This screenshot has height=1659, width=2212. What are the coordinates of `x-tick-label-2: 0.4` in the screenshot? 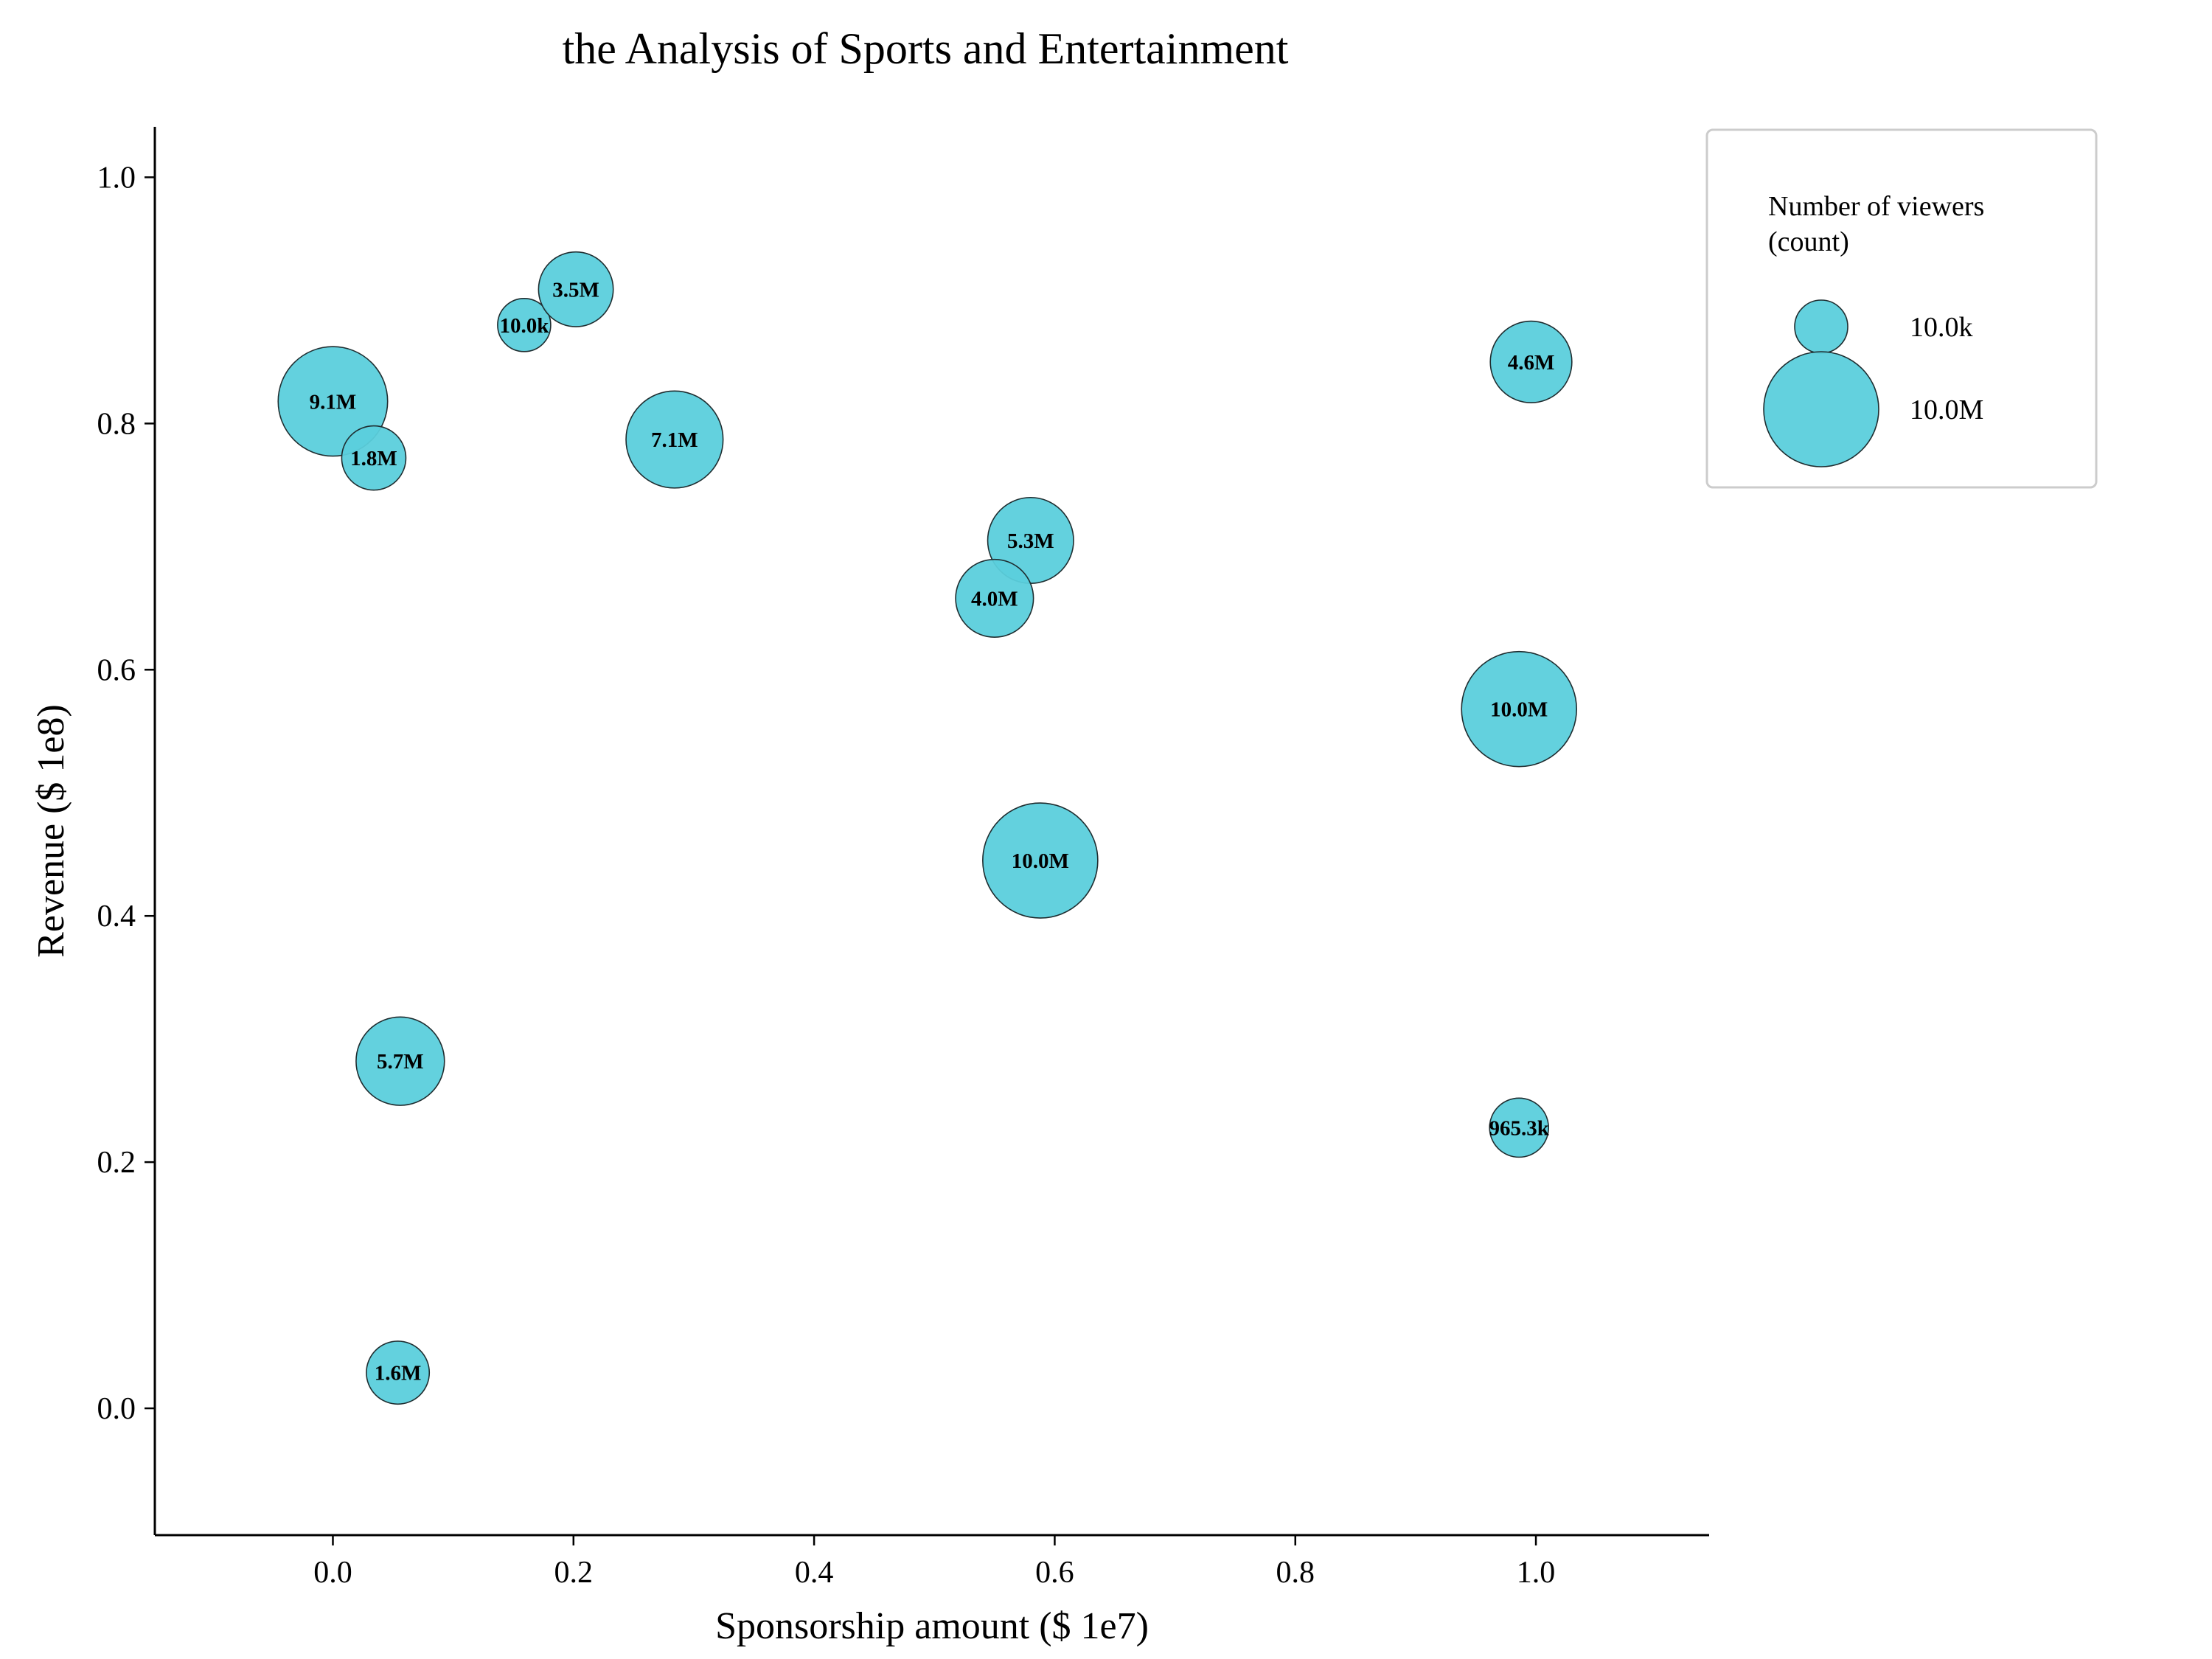 It's located at (814, 1573).